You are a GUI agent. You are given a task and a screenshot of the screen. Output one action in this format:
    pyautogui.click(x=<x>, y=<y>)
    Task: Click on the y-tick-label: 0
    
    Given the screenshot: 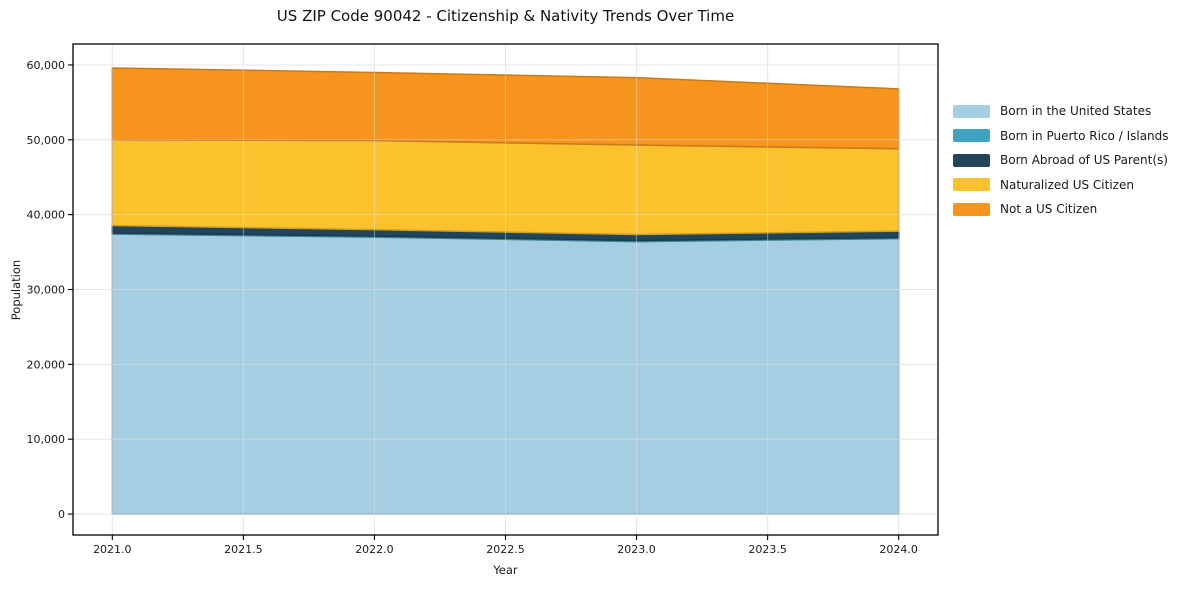 What is the action you would take?
    pyautogui.click(x=61, y=514)
    